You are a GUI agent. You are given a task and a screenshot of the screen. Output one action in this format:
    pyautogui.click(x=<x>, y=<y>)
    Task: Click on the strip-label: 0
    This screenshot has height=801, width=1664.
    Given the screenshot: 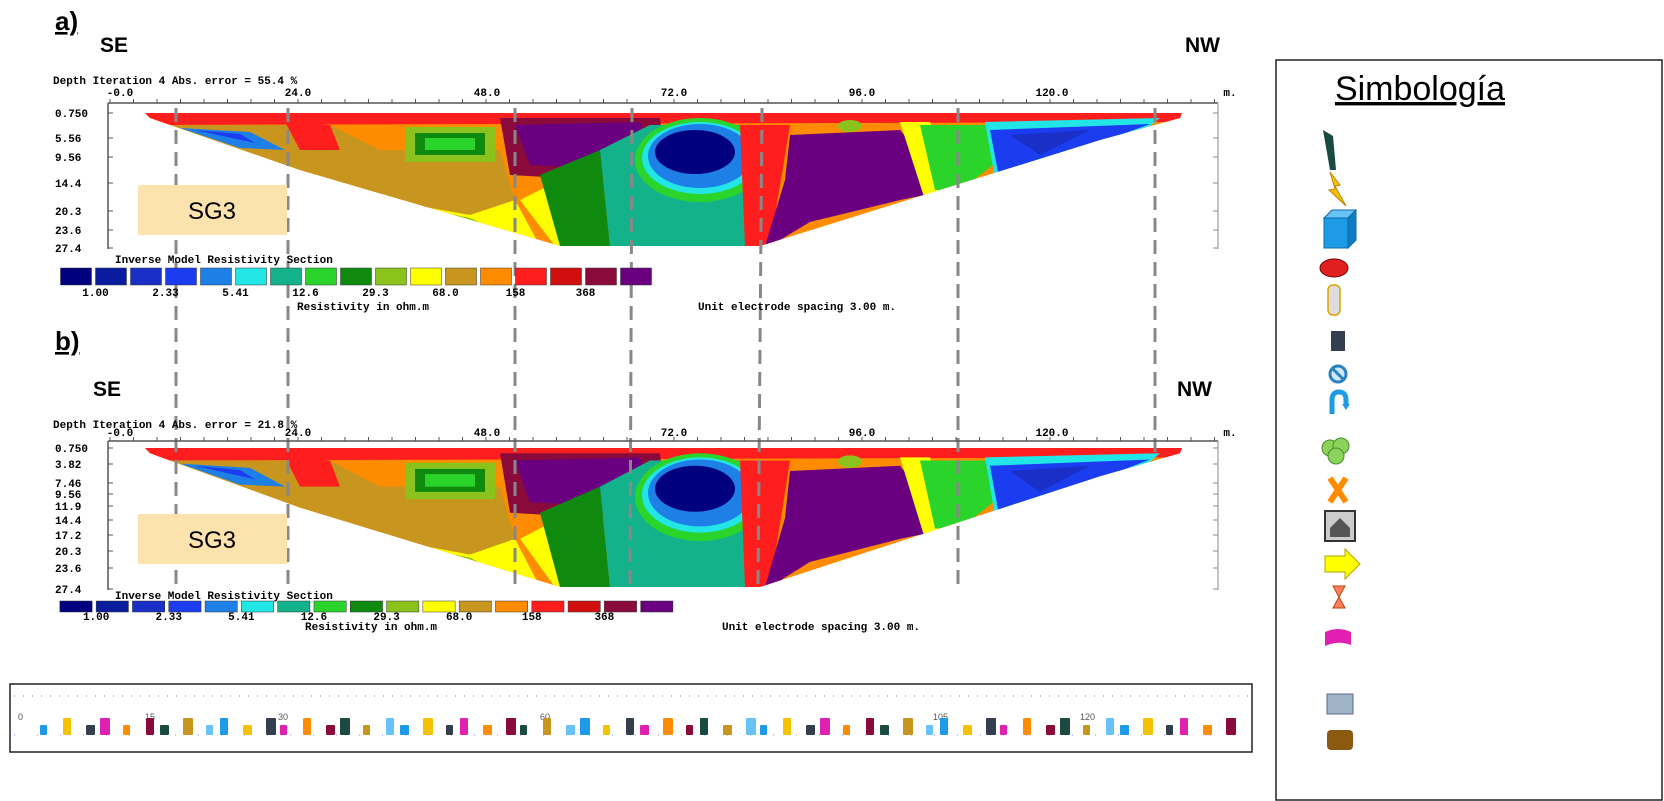 What is the action you would take?
    pyautogui.click(x=20, y=717)
    